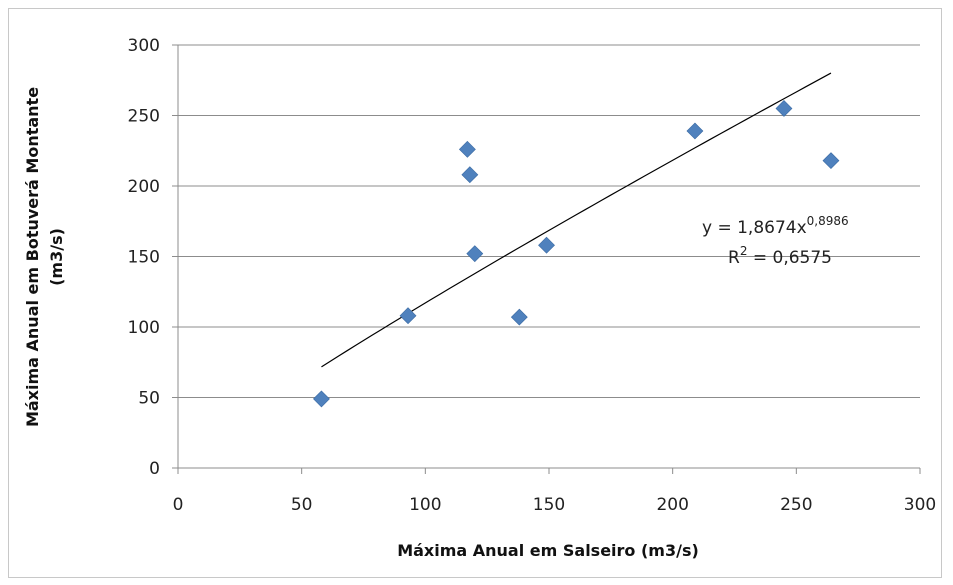  What do you see at coordinates (32, 257) in the screenshot?
I see `y-axis-title-line1: Máxima Anual em Botuverá Montante` at bounding box center [32, 257].